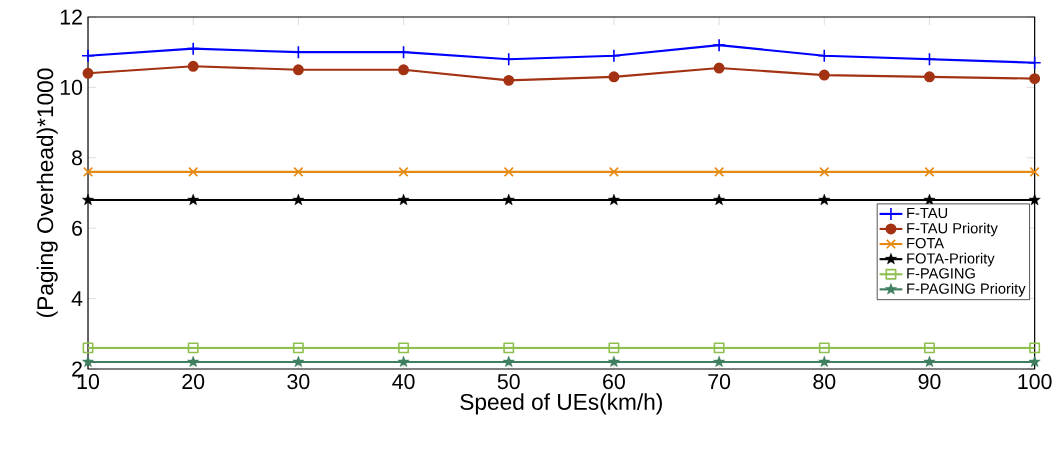  What do you see at coordinates (71, 17) in the screenshot?
I see `y-tick-label: 12` at bounding box center [71, 17].